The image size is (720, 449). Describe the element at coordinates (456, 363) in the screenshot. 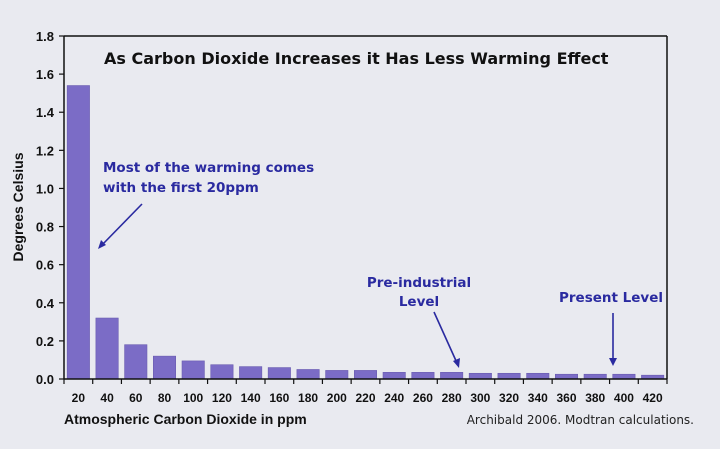

I see `annotation-pre-industrial-arrowhead` at that location.